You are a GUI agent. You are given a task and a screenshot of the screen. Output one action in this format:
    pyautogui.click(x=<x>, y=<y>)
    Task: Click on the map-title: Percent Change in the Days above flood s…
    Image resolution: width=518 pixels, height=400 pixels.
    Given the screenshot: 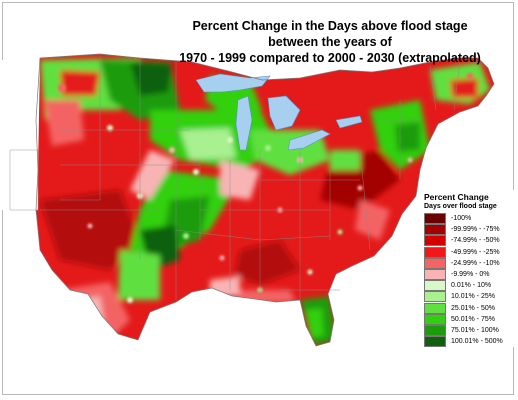 What is the action you would take?
    pyautogui.click(x=330, y=42)
    